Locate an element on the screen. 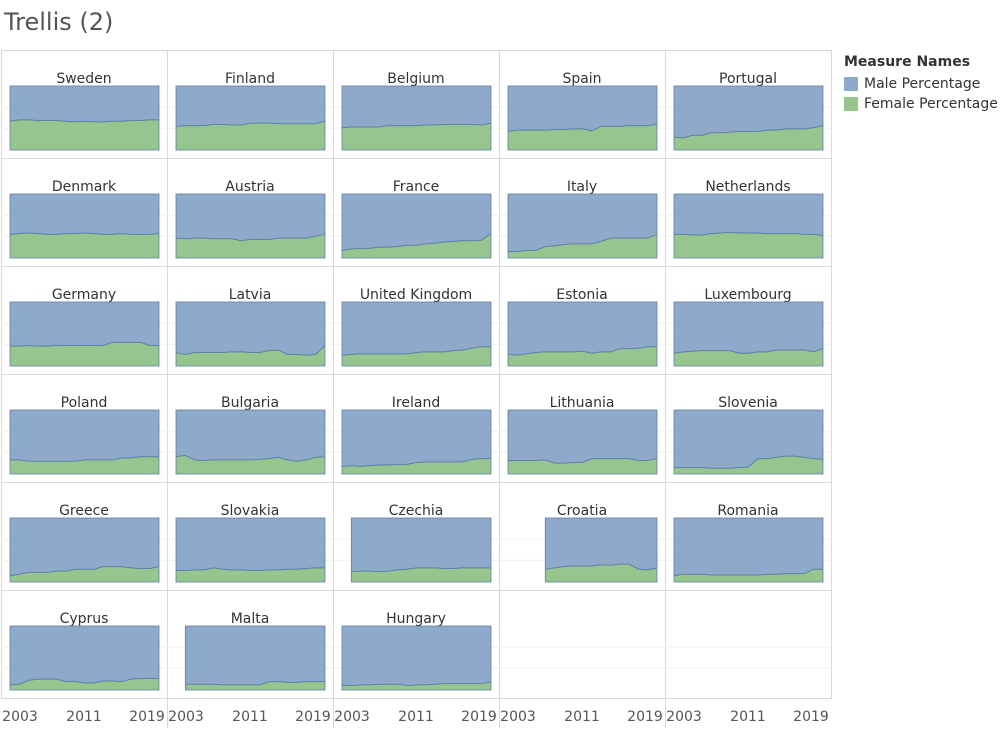  panel-croatia: Croatia is located at coordinates (601, 543).